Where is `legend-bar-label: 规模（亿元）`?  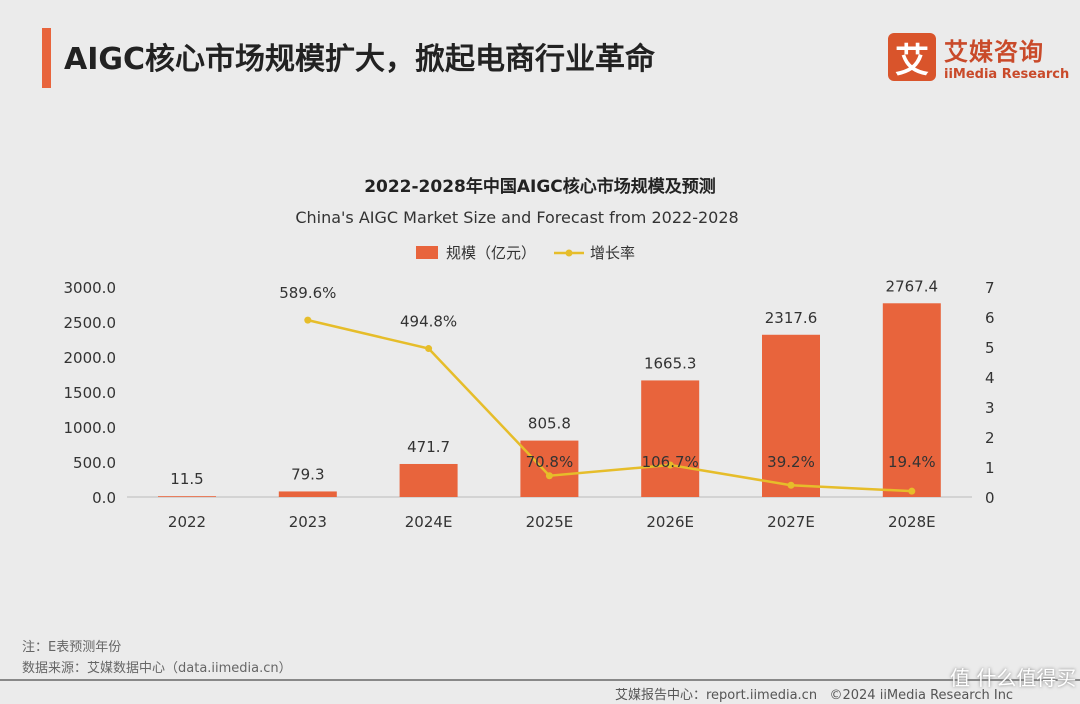
legend-bar-label: 规模（亿元） is located at coordinates (491, 253).